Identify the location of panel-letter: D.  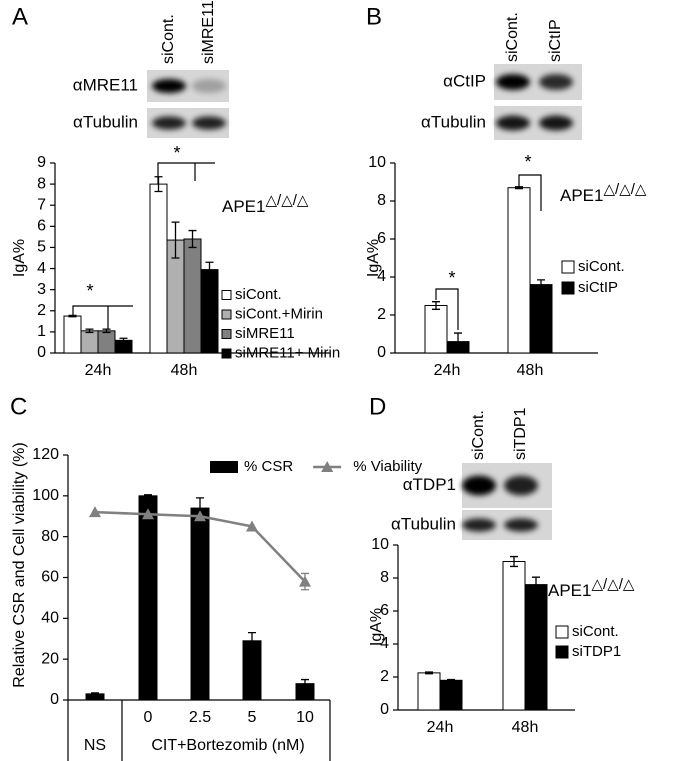
(377, 406).